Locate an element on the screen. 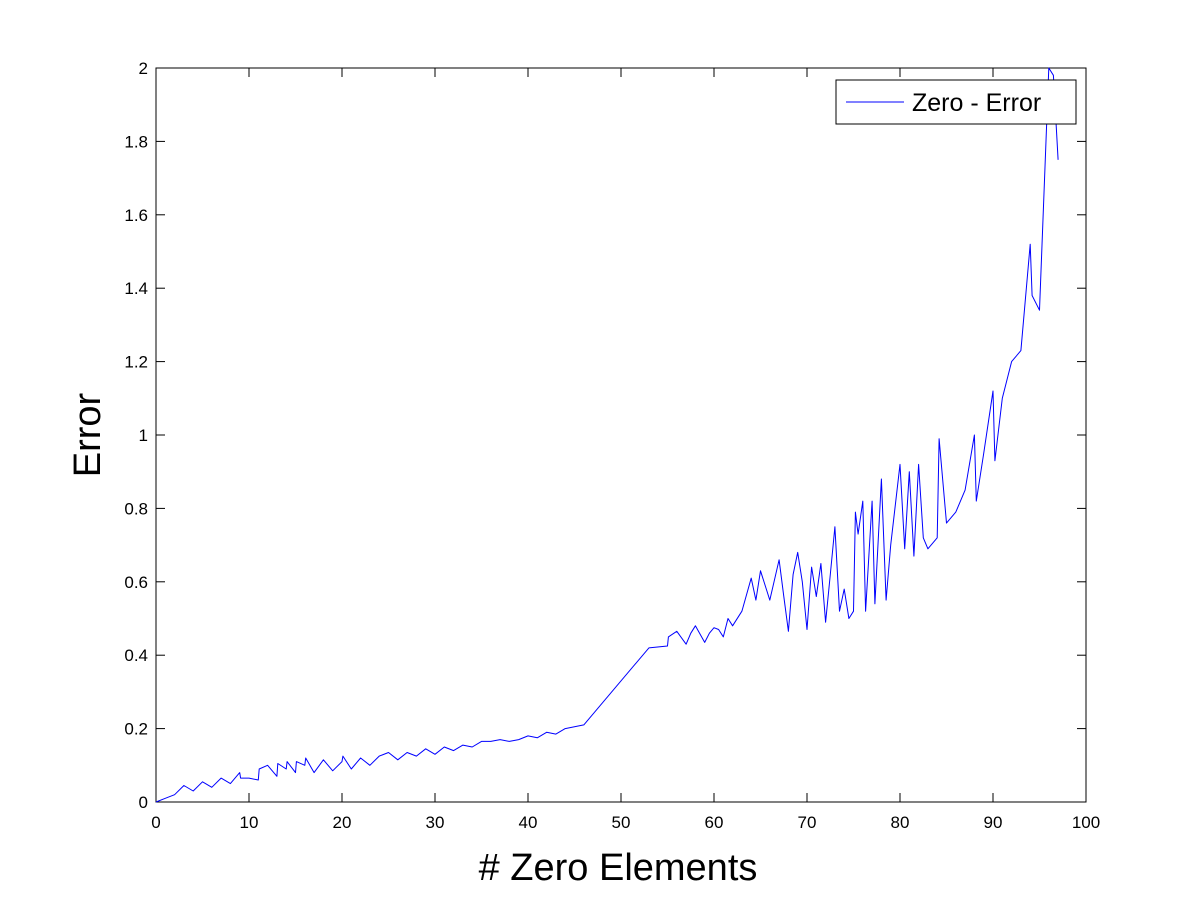  x-tick-label: 90 is located at coordinates (993, 822).